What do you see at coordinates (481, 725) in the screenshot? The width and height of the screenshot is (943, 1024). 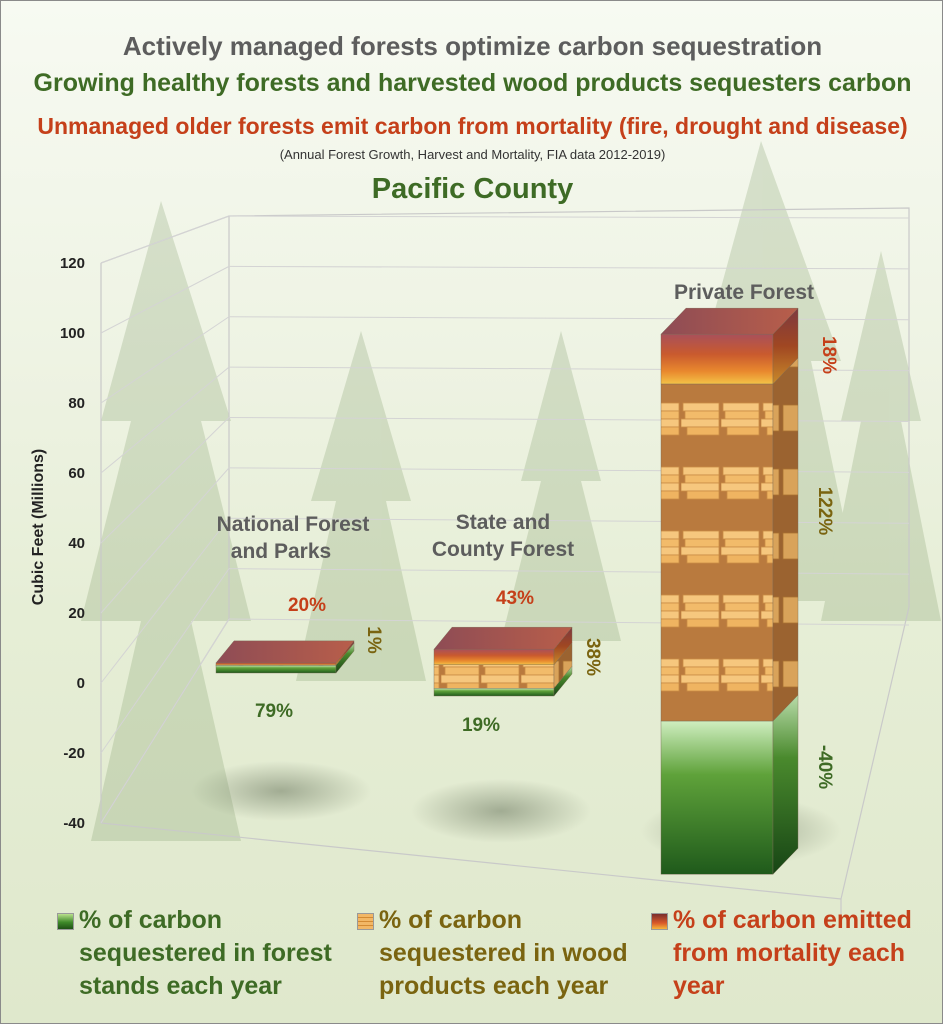 I see `pct-label-forest-1: 19%` at bounding box center [481, 725].